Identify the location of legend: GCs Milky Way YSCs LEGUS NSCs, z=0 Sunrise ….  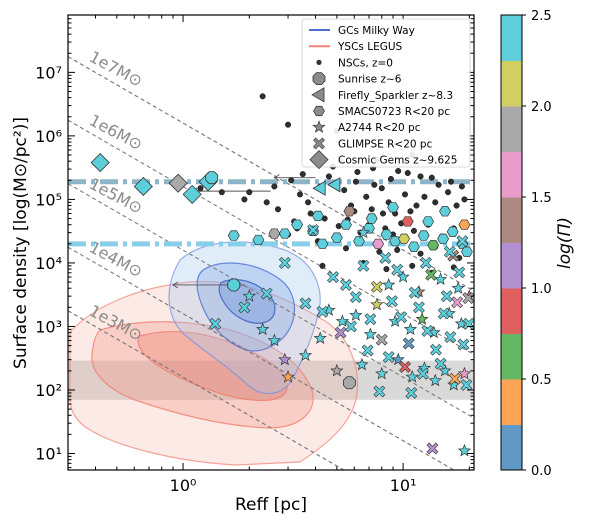
(386, 94).